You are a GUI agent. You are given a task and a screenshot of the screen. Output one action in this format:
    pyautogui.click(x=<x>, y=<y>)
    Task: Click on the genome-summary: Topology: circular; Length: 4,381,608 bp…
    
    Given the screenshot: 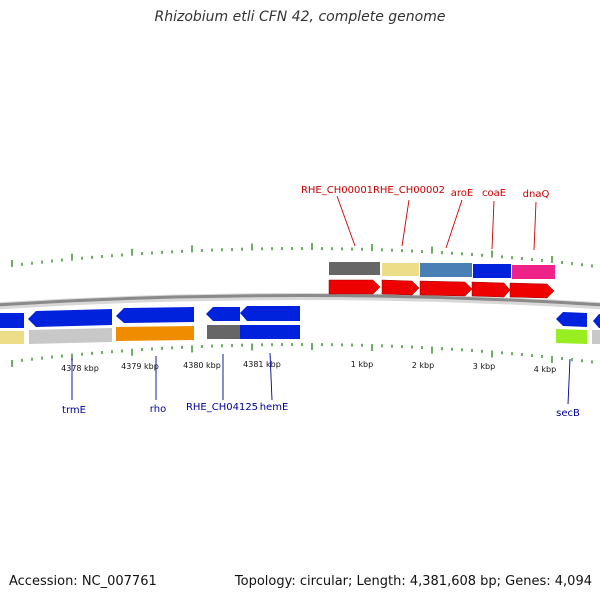 What is the action you would take?
    pyautogui.click(x=413, y=581)
    